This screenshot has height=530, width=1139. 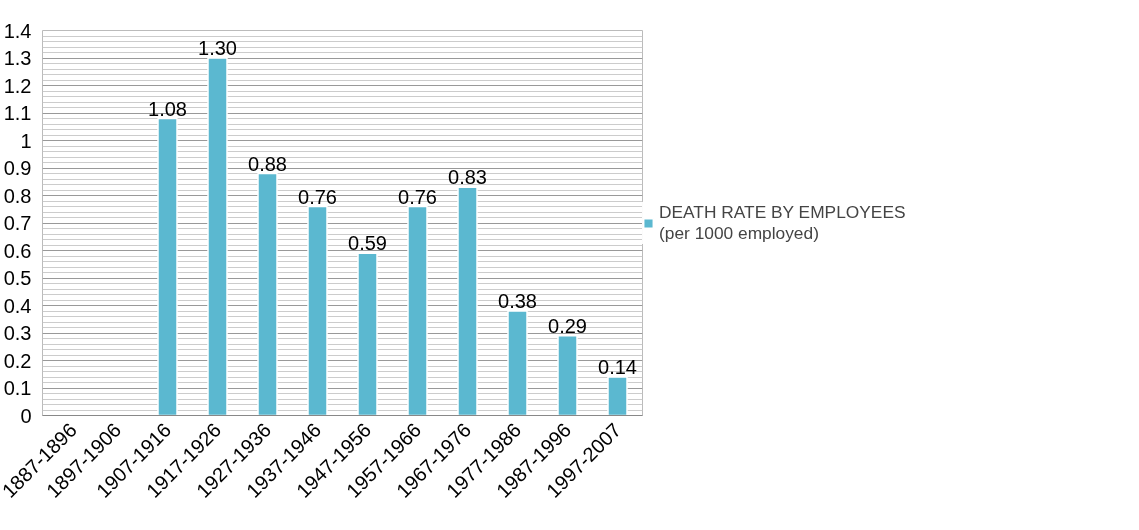 I want to click on data-label: 0.29, so click(x=567, y=325).